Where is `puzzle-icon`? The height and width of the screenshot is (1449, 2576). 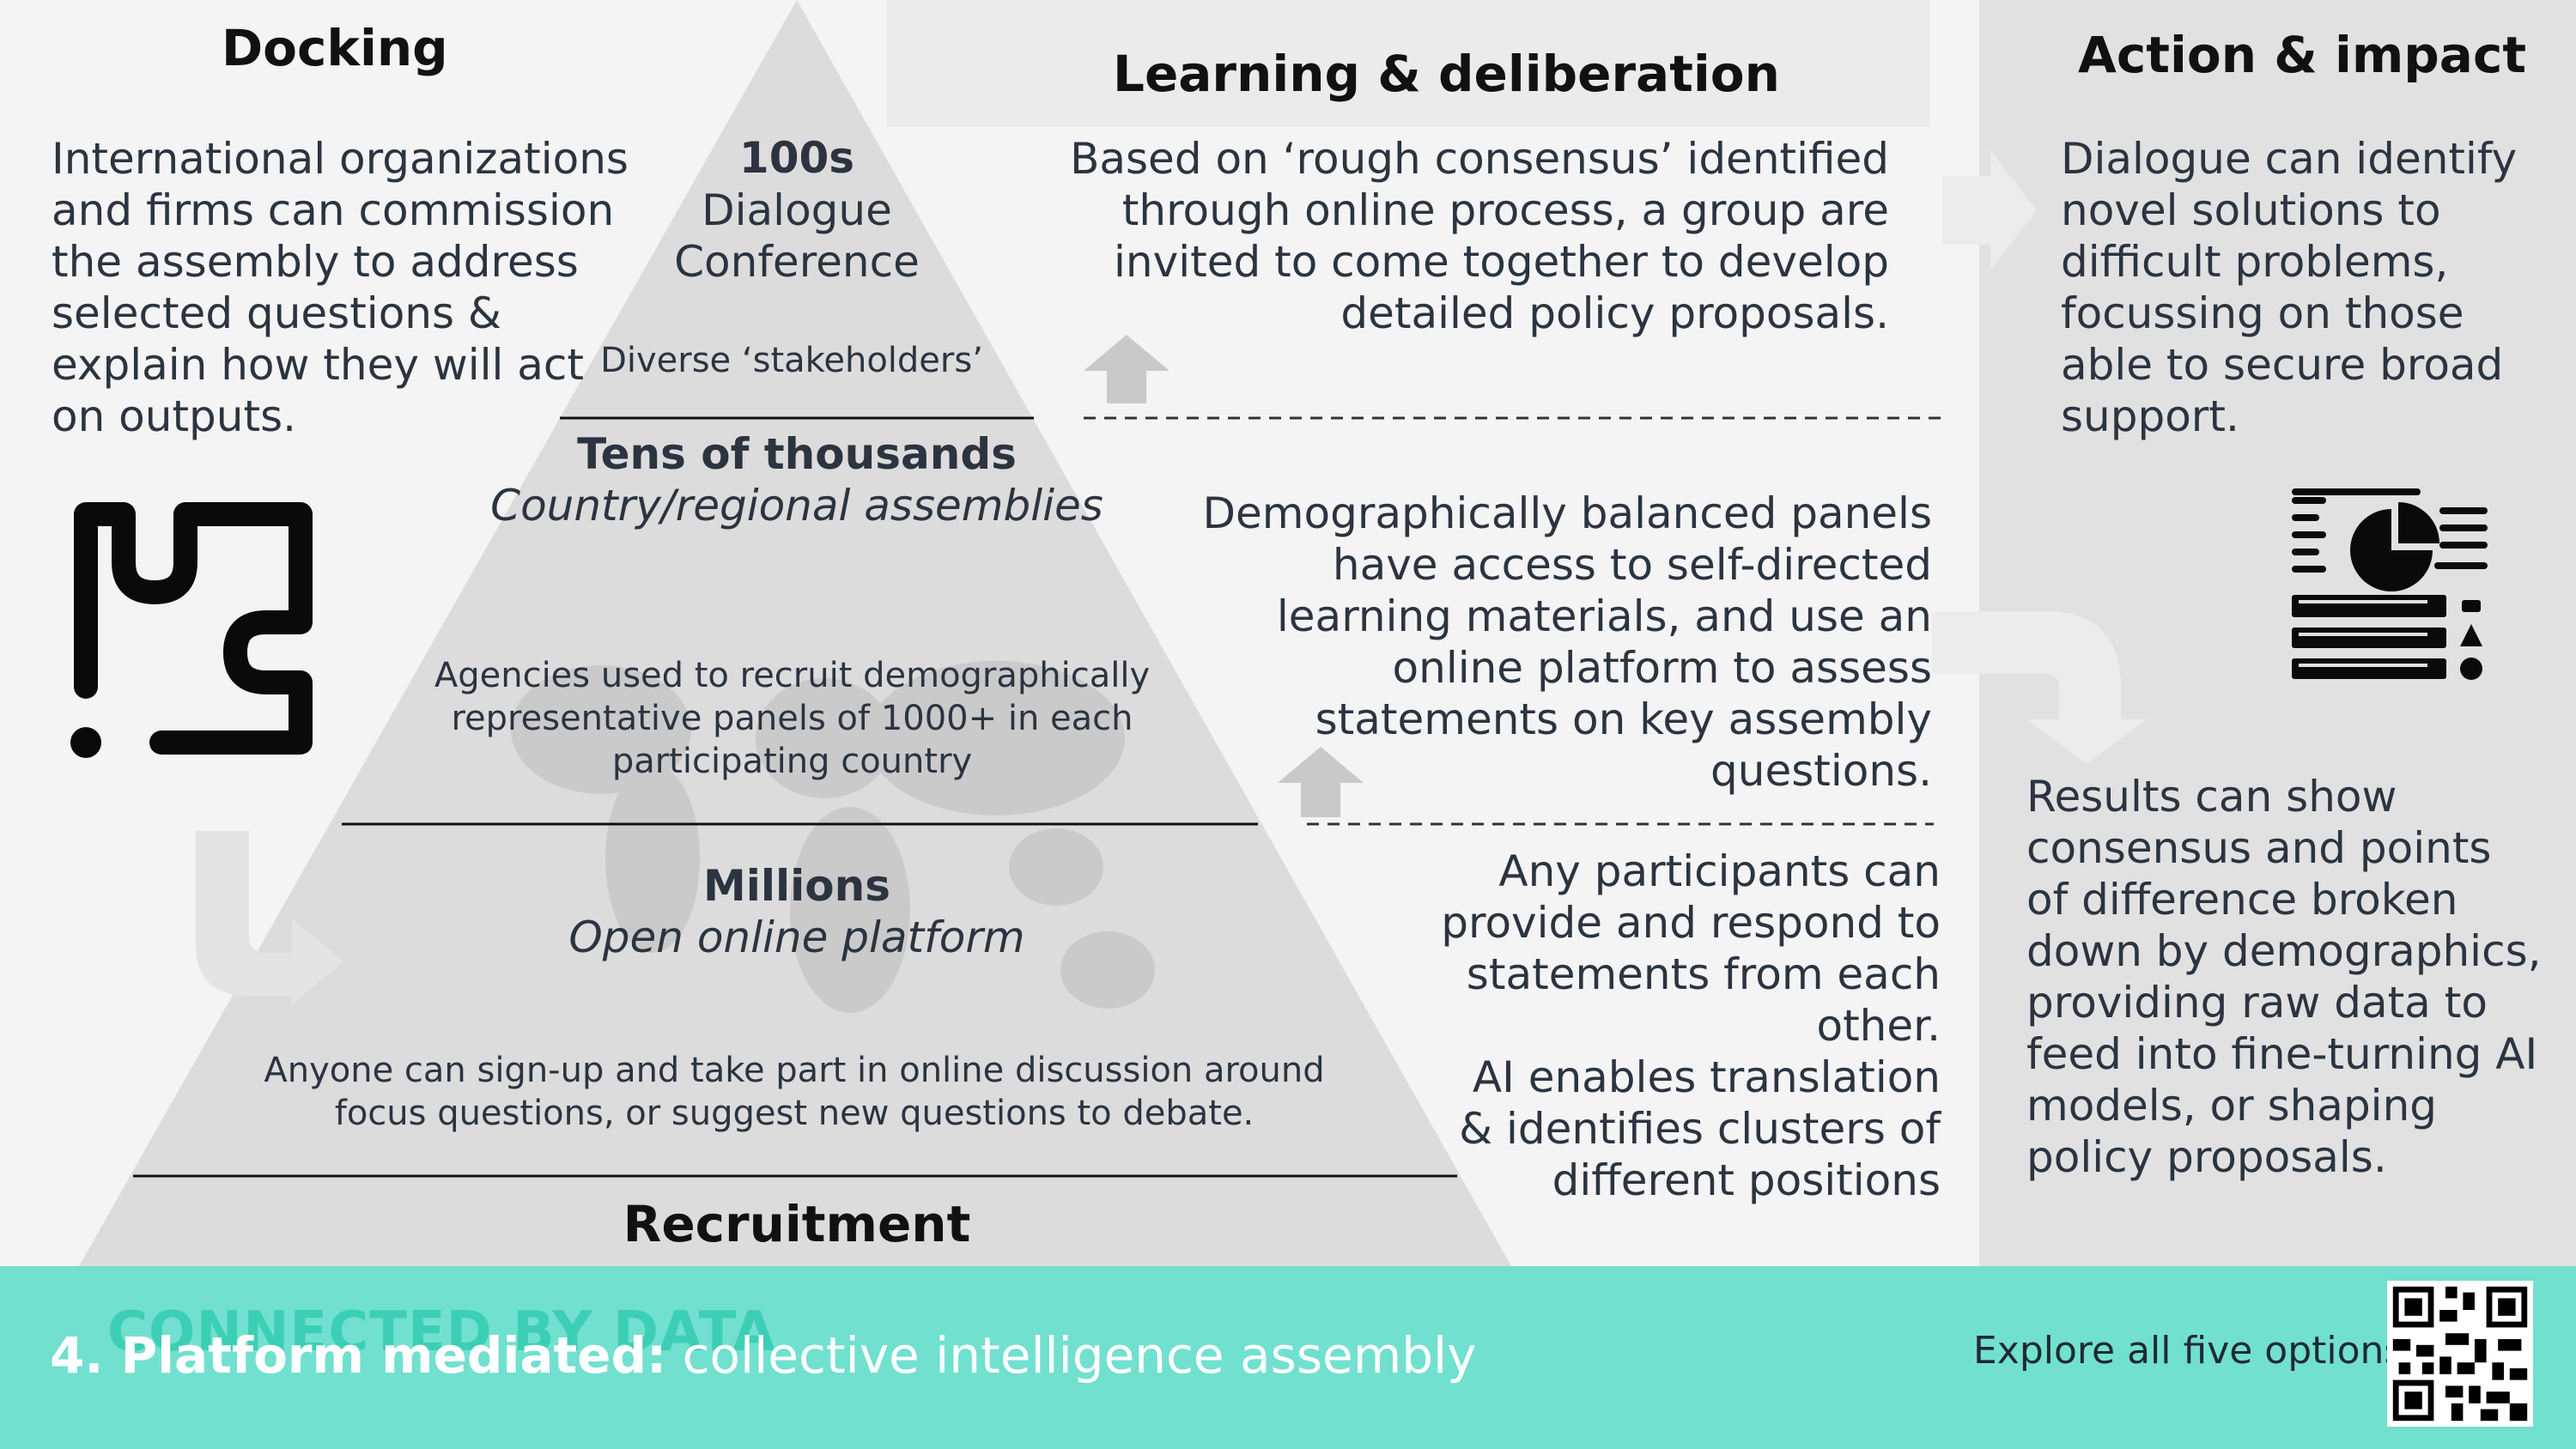
puzzle-icon is located at coordinates (191, 630).